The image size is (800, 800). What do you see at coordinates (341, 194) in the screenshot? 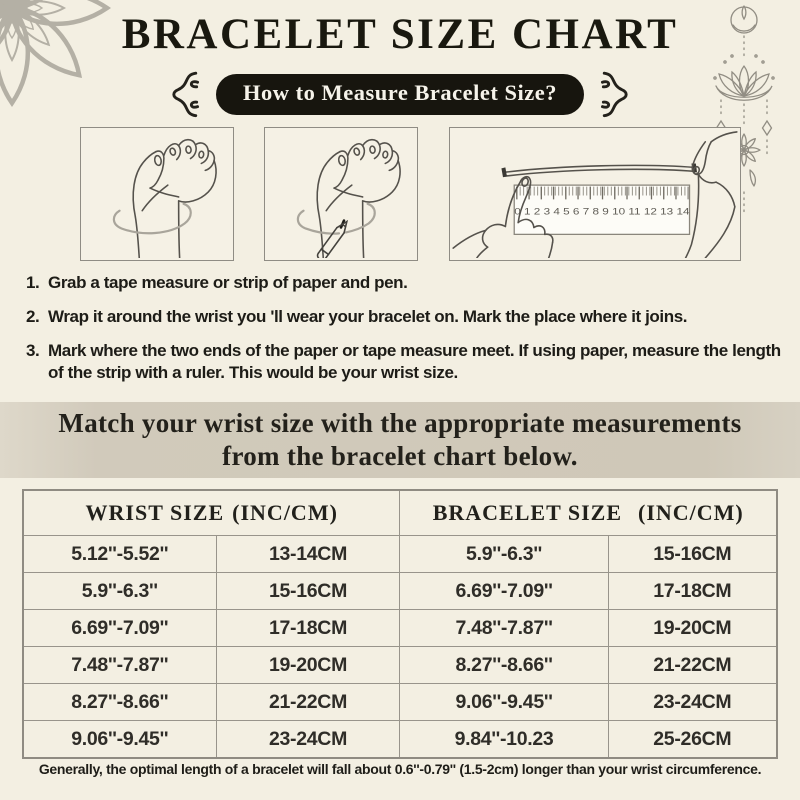
I see `illustration-mark-wrist-with-pen` at bounding box center [341, 194].